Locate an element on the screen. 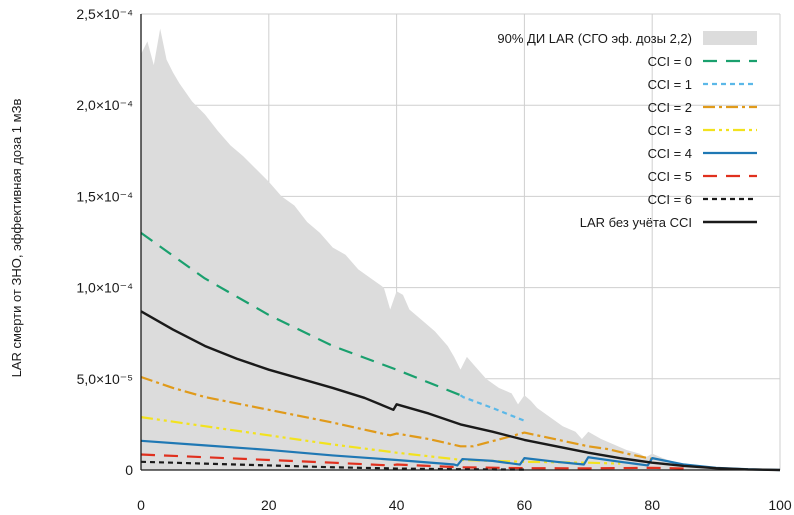 The width and height of the screenshot is (794, 515). x-tick-label-0: 0 is located at coordinates (141, 505).